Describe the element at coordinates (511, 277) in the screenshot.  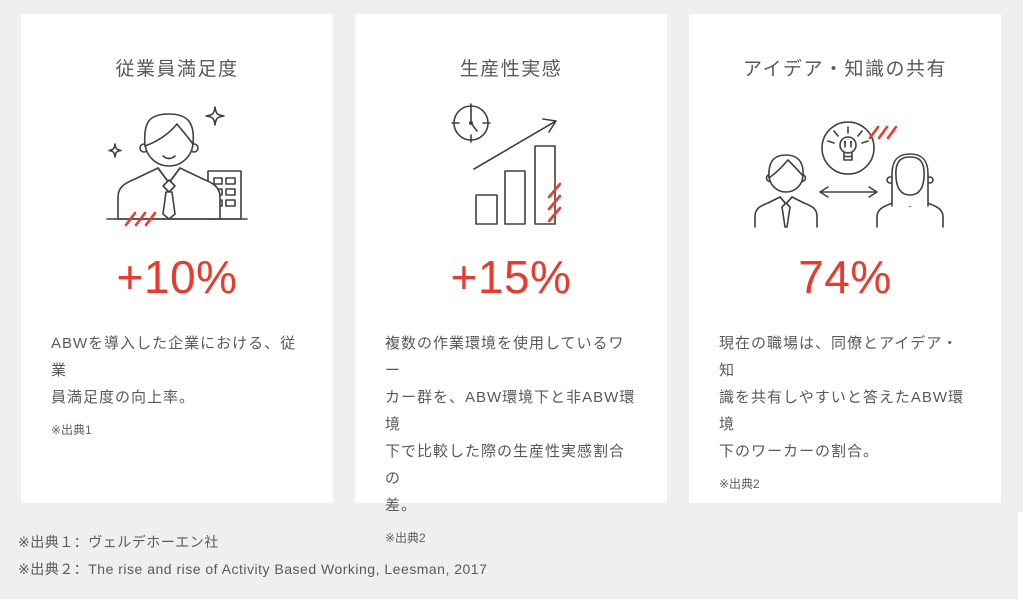
I see `stat-value: +15%` at that location.